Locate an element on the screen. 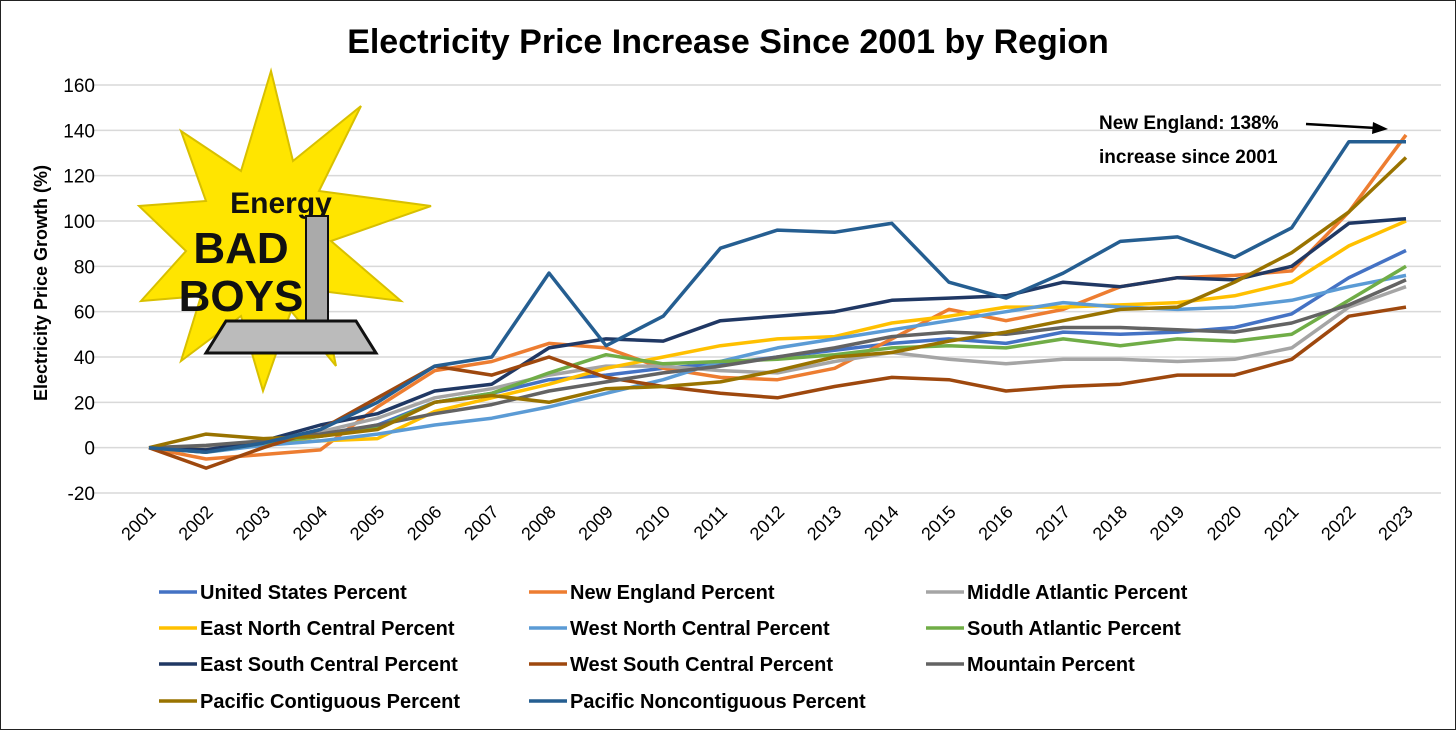 This screenshot has width=1456, height=730. legend-label: Middle Atlantic Percent is located at coordinates (1077, 593).